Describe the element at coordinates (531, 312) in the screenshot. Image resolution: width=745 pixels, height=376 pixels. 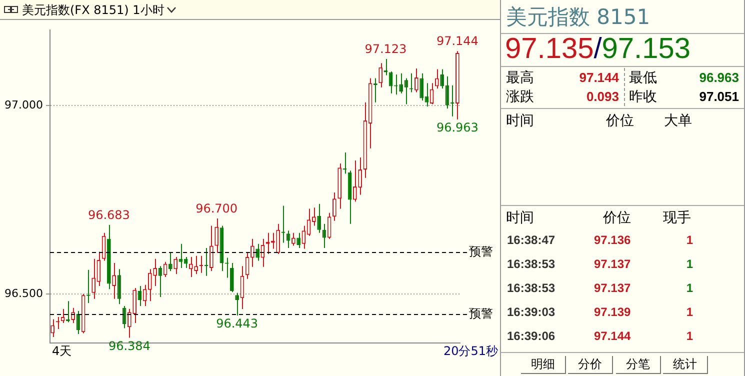
I see `text: 16:39:03` at that location.